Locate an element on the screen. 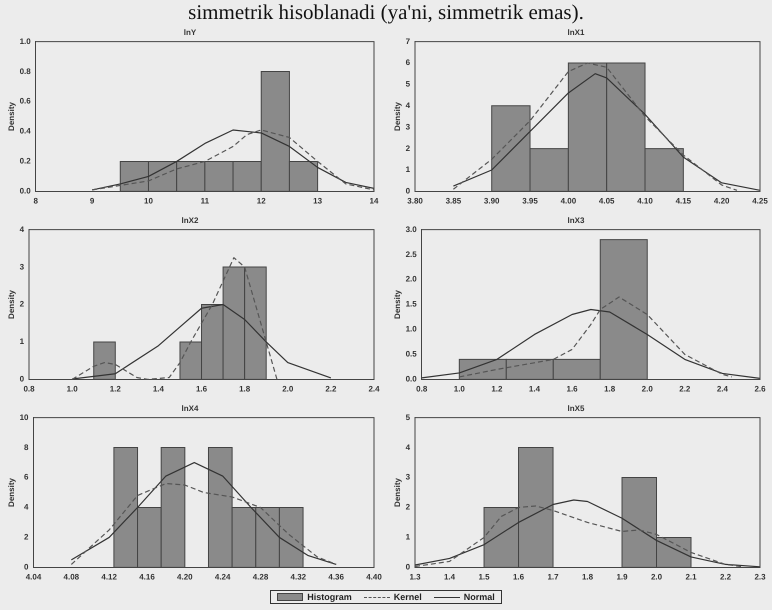  x-tick-label: 4.16 is located at coordinates (147, 577).